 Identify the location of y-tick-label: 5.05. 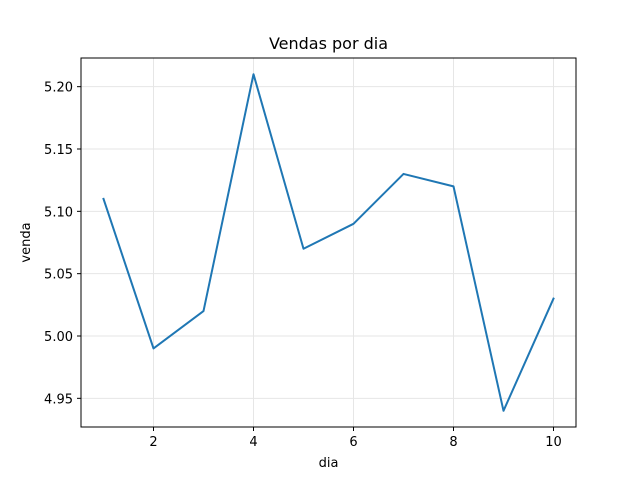
(58, 275).